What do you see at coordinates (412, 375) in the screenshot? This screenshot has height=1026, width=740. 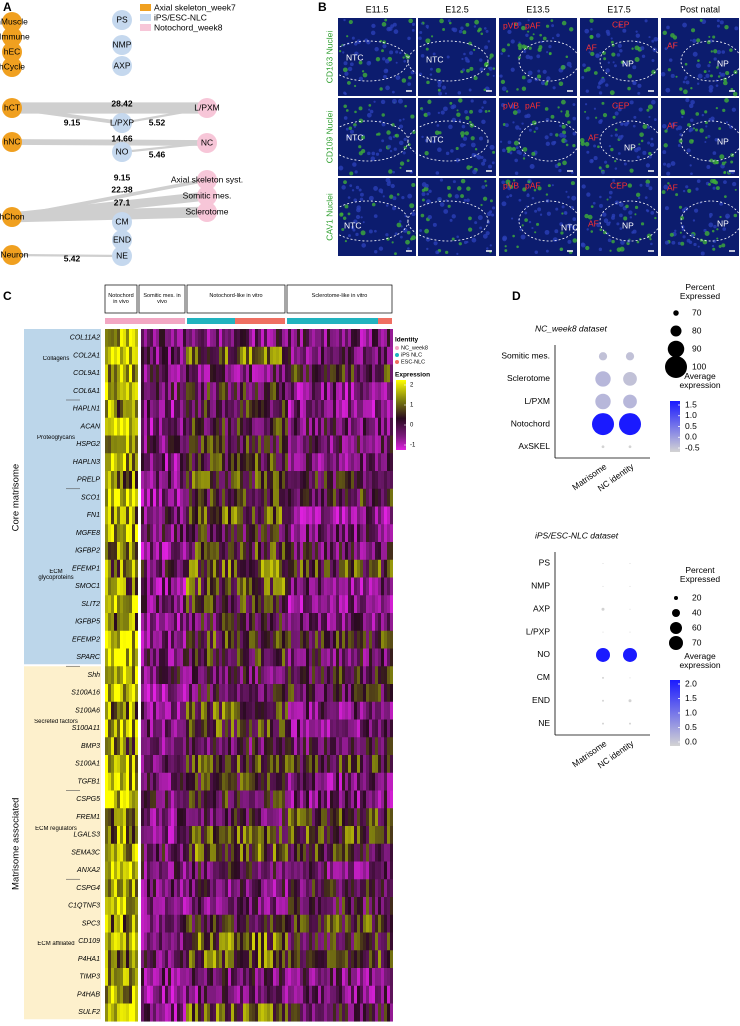 I see `legend-title: Expression` at bounding box center [412, 375].